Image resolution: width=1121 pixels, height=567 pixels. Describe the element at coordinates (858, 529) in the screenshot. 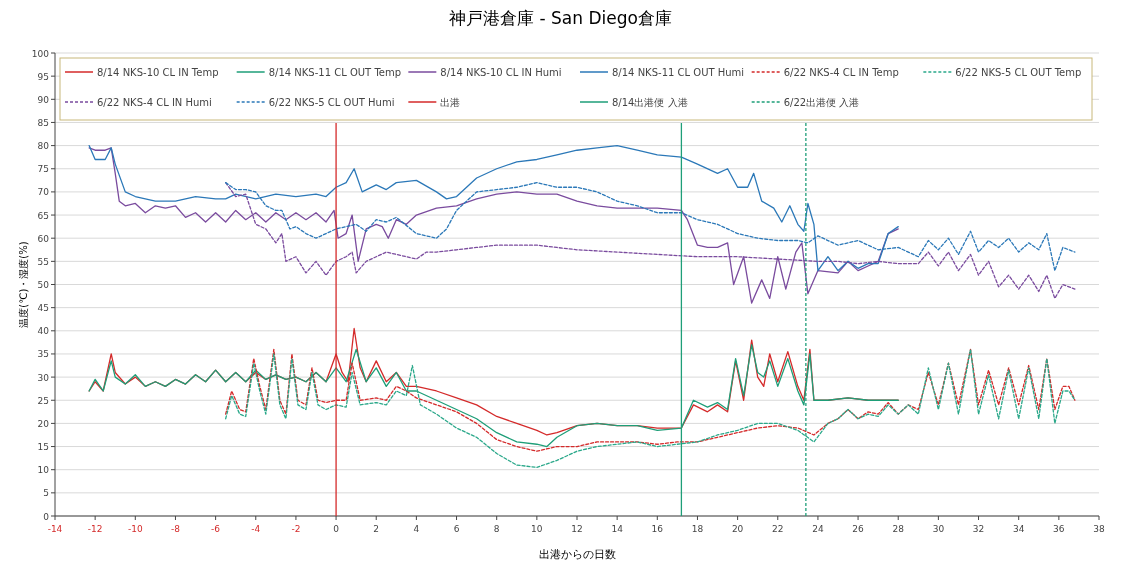

I see `x-tick-label: 26` at that location.